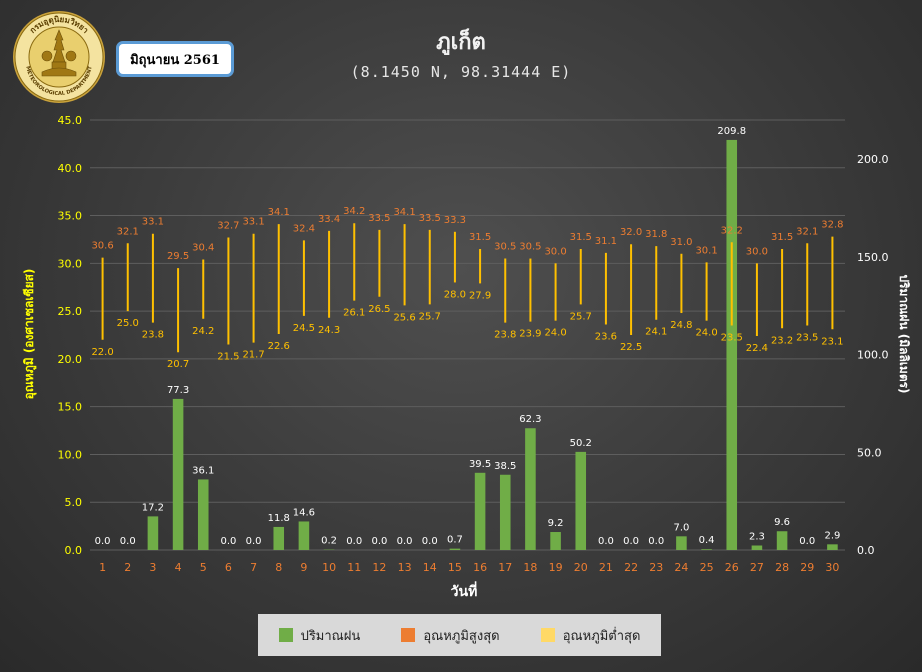  What do you see at coordinates (530, 334) in the screenshot?
I see `min-temp-label: 23.9` at bounding box center [530, 334].